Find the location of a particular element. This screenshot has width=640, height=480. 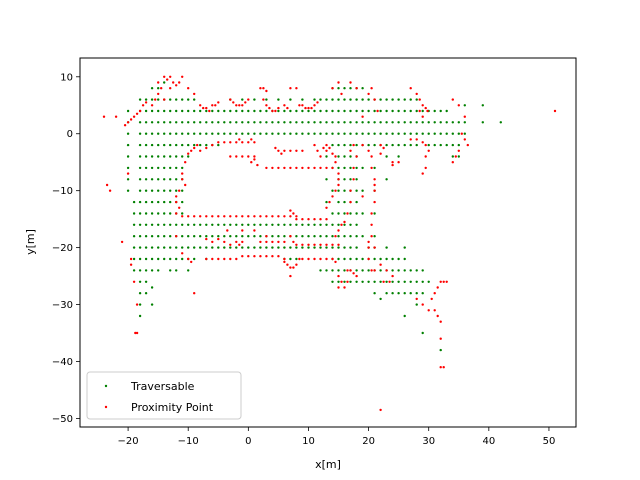

y-tick-label: 0 is located at coordinates (70, 134).